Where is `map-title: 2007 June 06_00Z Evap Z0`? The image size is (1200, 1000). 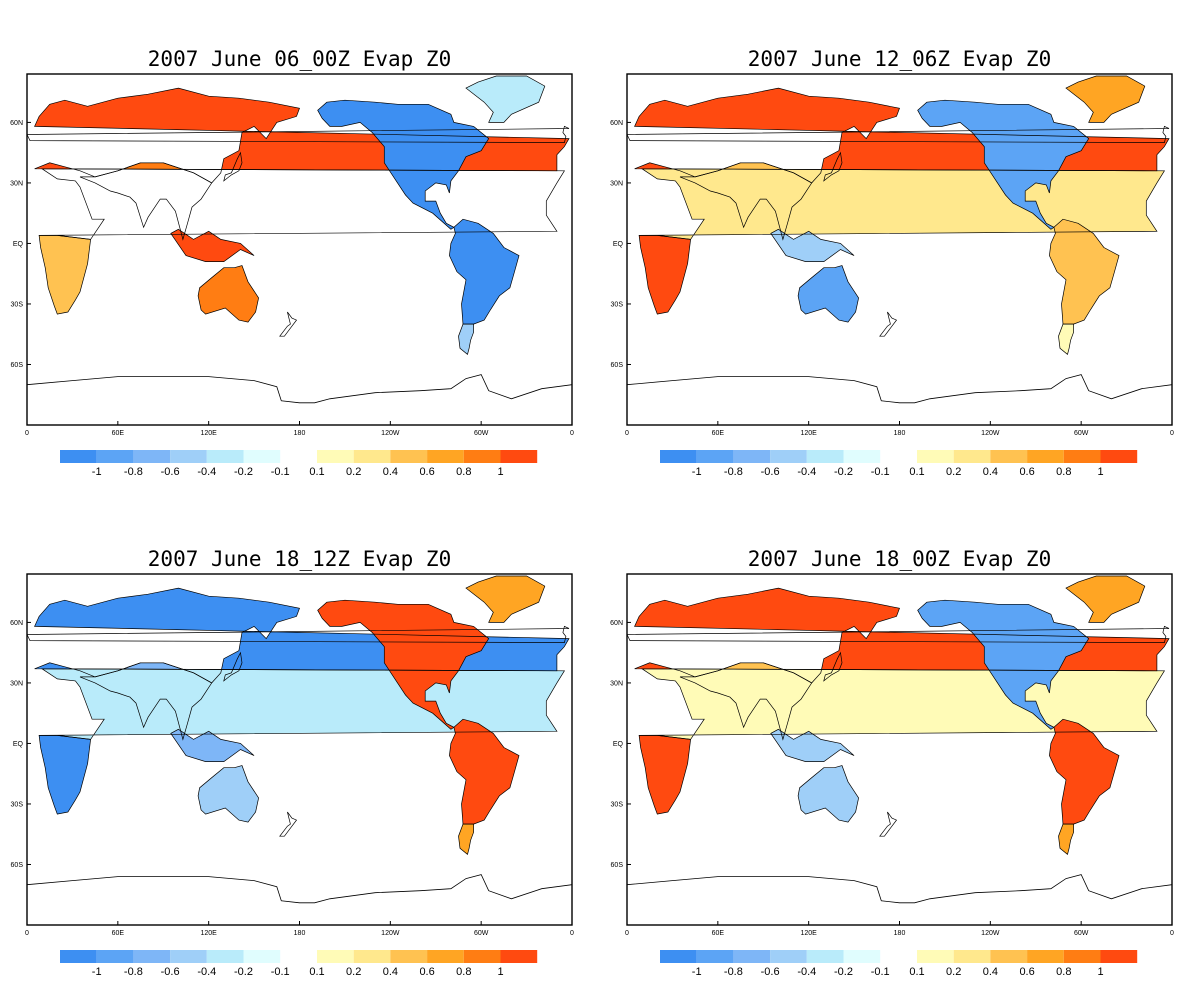 map-title: 2007 June 06_00Z Evap Z0 is located at coordinates (299, 59).